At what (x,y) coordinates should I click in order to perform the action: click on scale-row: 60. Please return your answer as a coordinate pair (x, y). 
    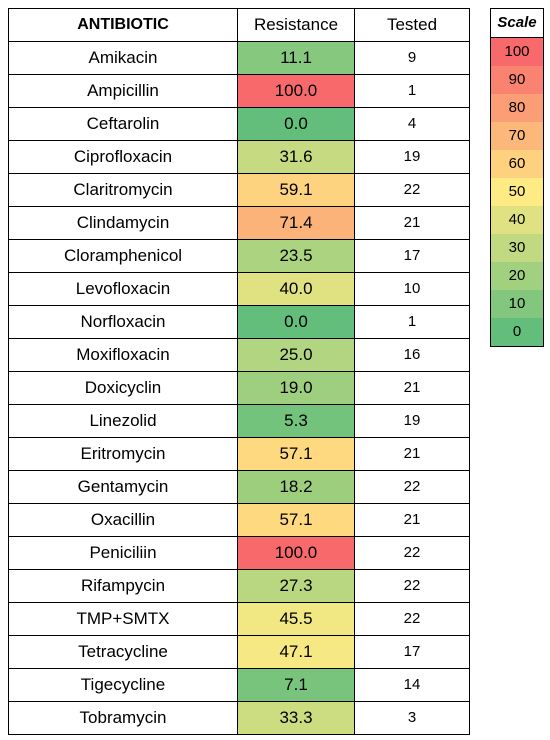
    Looking at the image, I should click on (517, 164).